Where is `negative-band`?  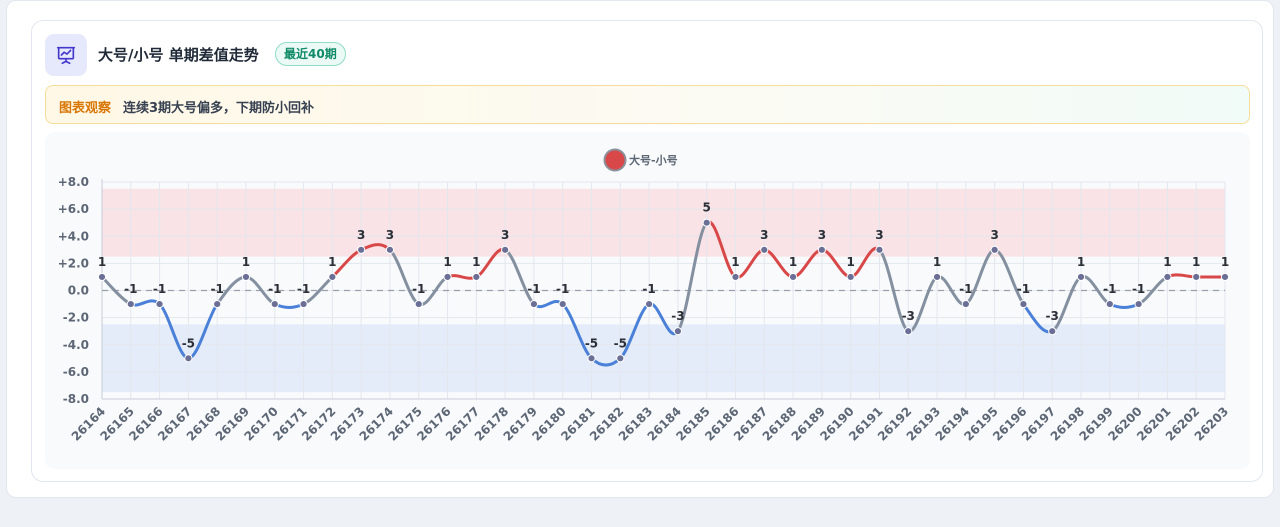 negative-band is located at coordinates (663, 358).